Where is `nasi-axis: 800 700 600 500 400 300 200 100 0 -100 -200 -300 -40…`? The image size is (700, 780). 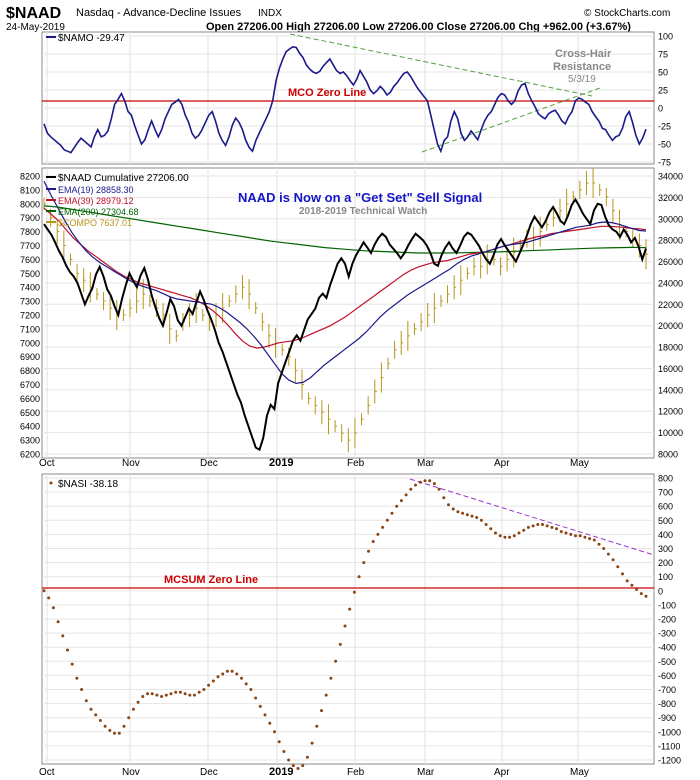
nasi-axis: 800 700 600 500 400 300 200 100 0 -100 -200 -300 -40… is located at coordinates (669, 620).